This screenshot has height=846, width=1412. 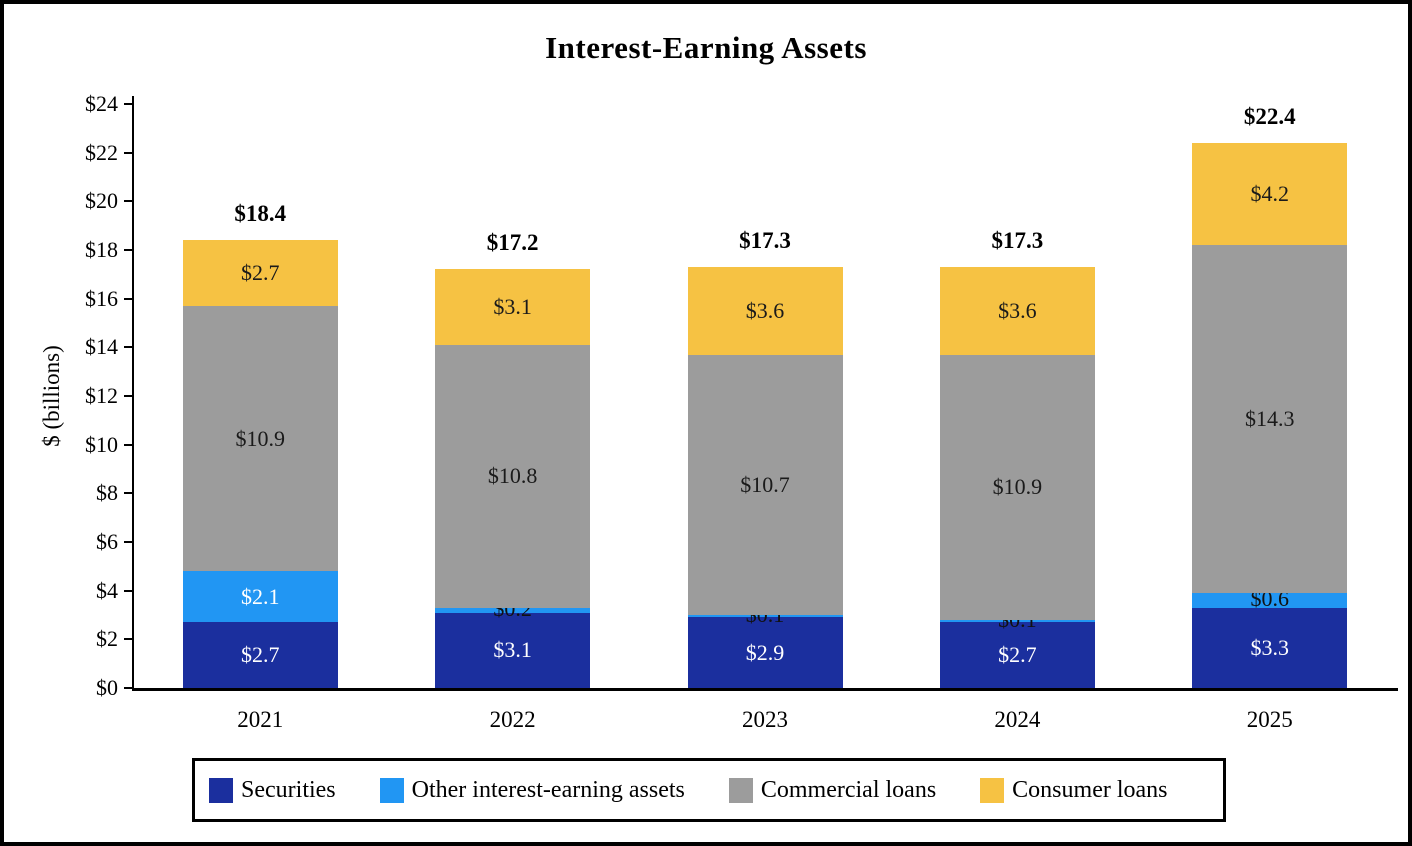 What do you see at coordinates (101, 249) in the screenshot?
I see `y-tick-label: $18` at bounding box center [101, 249].